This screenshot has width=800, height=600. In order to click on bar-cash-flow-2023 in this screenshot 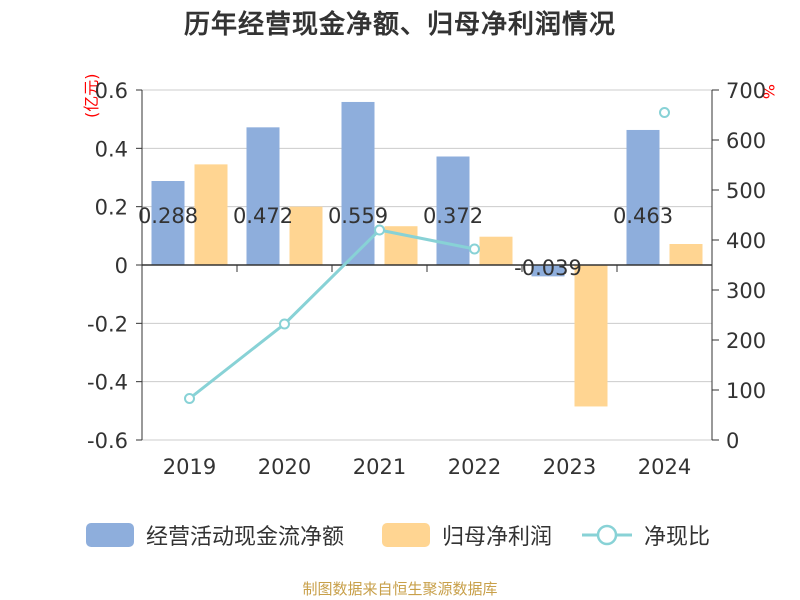, I will do `click(548, 271)`.